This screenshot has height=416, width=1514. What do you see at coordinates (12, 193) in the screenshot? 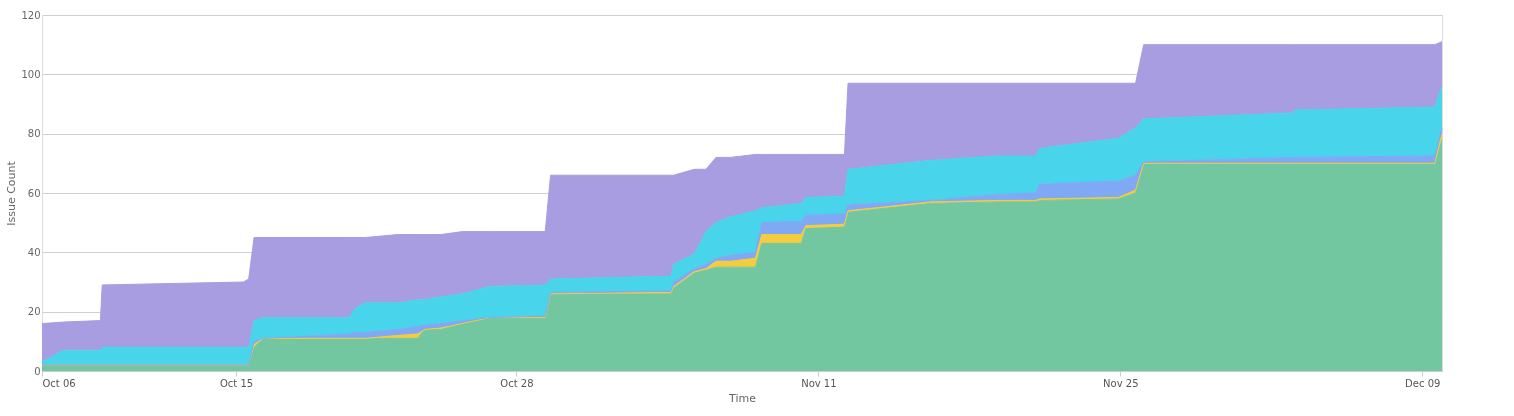
I see `y-axis-title: Issue Count` at bounding box center [12, 193].